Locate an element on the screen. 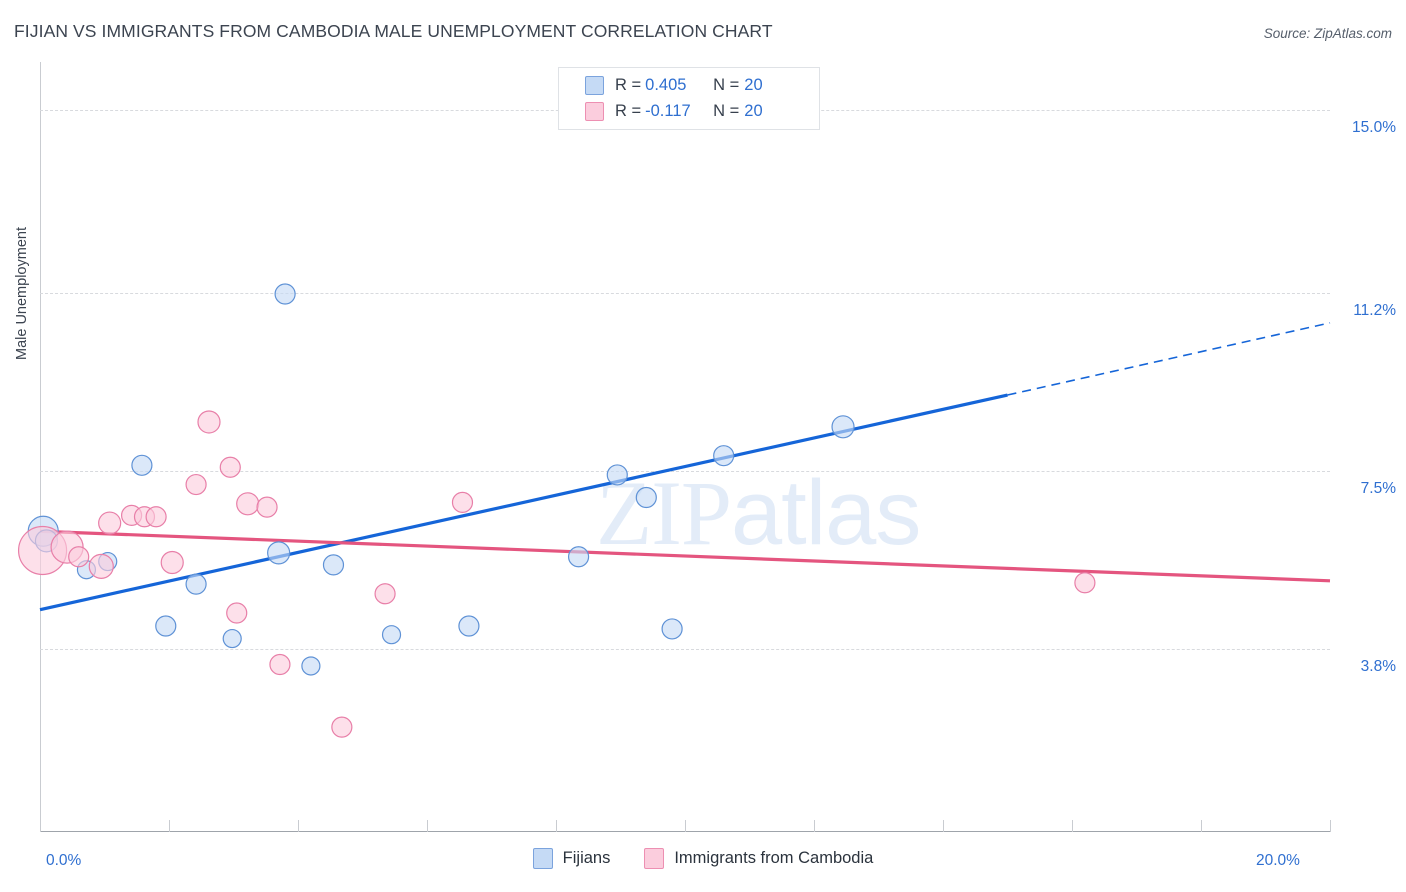 The width and height of the screenshot is (1406, 892). series-legend: Fijians Immigrants from Cambodia is located at coordinates (703, 858).